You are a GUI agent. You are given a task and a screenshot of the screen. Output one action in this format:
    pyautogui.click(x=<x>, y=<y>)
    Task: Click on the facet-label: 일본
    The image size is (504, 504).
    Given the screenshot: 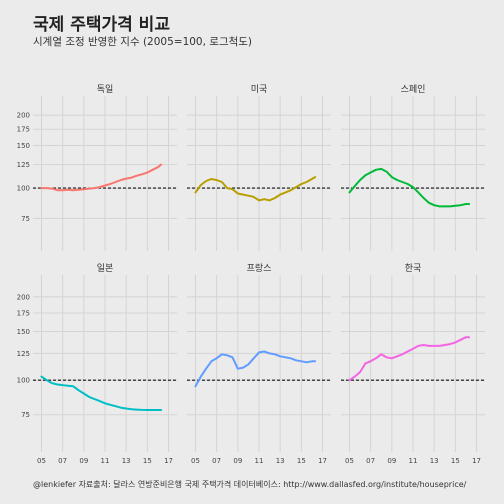 What is the action you would take?
    pyautogui.click(x=105, y=268)
    